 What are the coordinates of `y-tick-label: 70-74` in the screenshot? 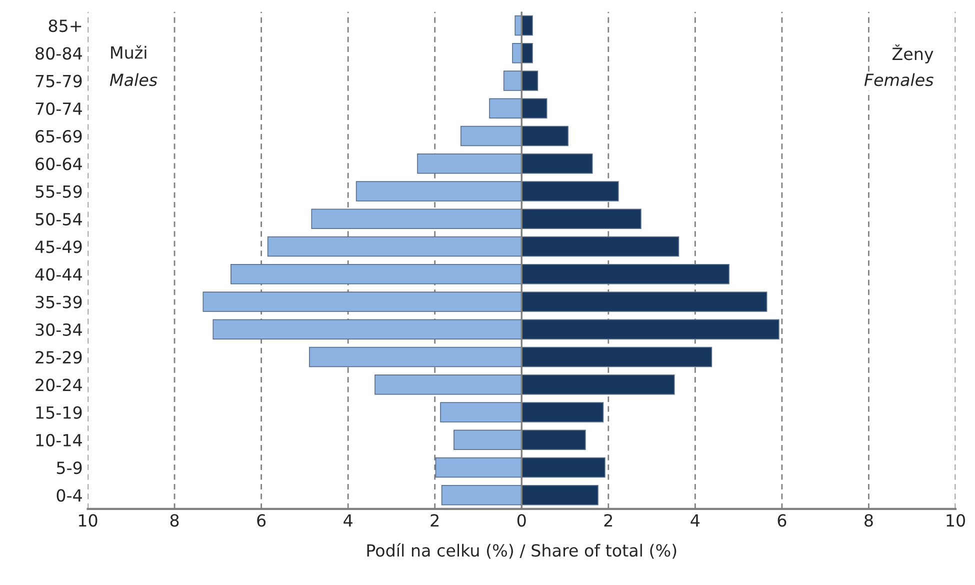 It's located at (59, 108).